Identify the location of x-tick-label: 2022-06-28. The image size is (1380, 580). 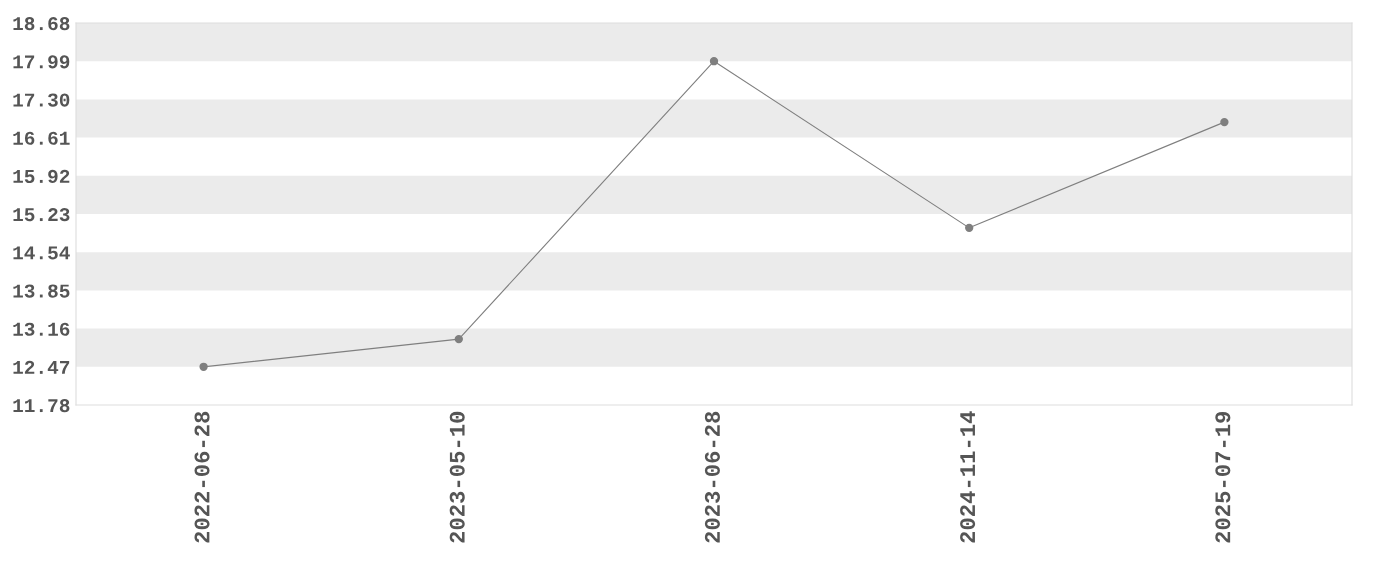
(202, 477).